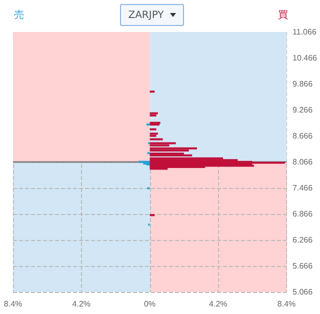 Image resolution: width=320 pixels, height=314 pixels. I want to click on y-tick-label: 8.666, so click(303, 136).